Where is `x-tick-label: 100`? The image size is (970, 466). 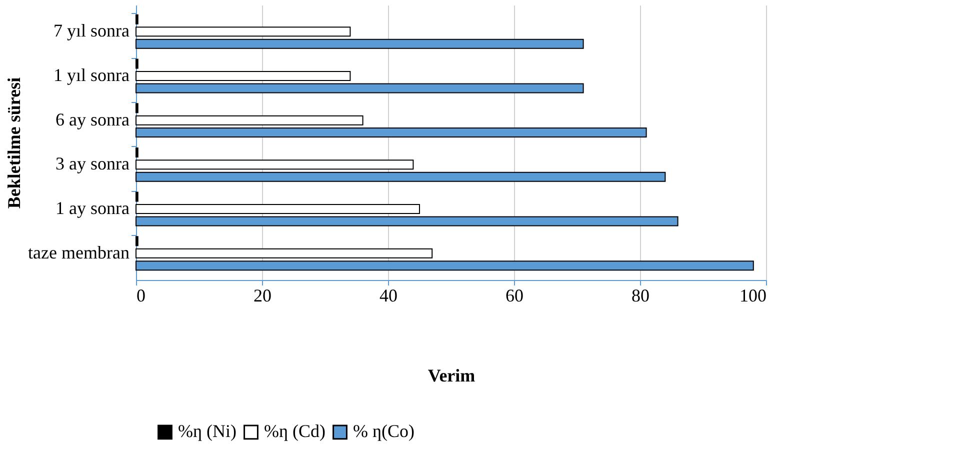 x-tick-label: 100 is located at coordinates (753, 296).